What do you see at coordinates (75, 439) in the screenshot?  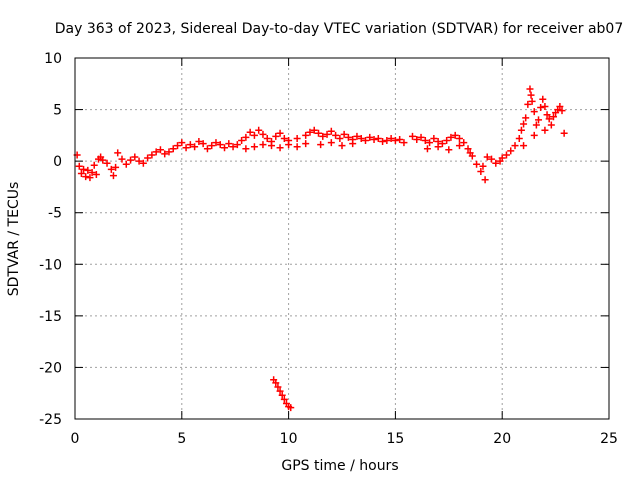 I see `x-tick-label: 0` at bounding box center [75, 439].